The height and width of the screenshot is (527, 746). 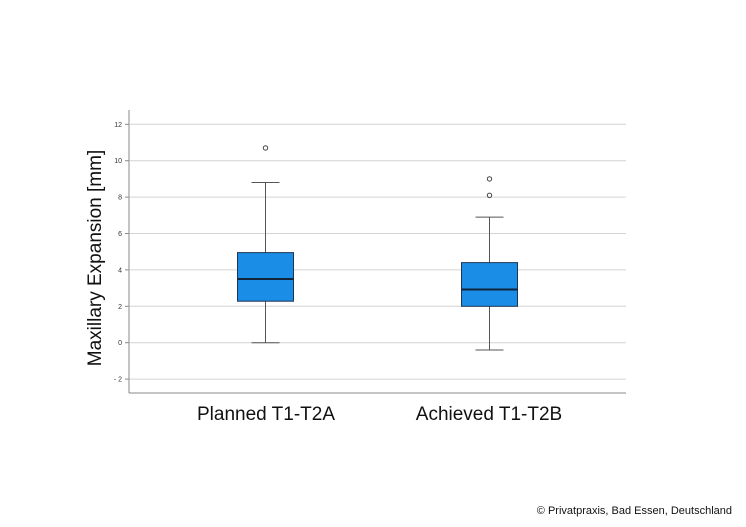 I want to click on boxes, so click(x=377, y=248).